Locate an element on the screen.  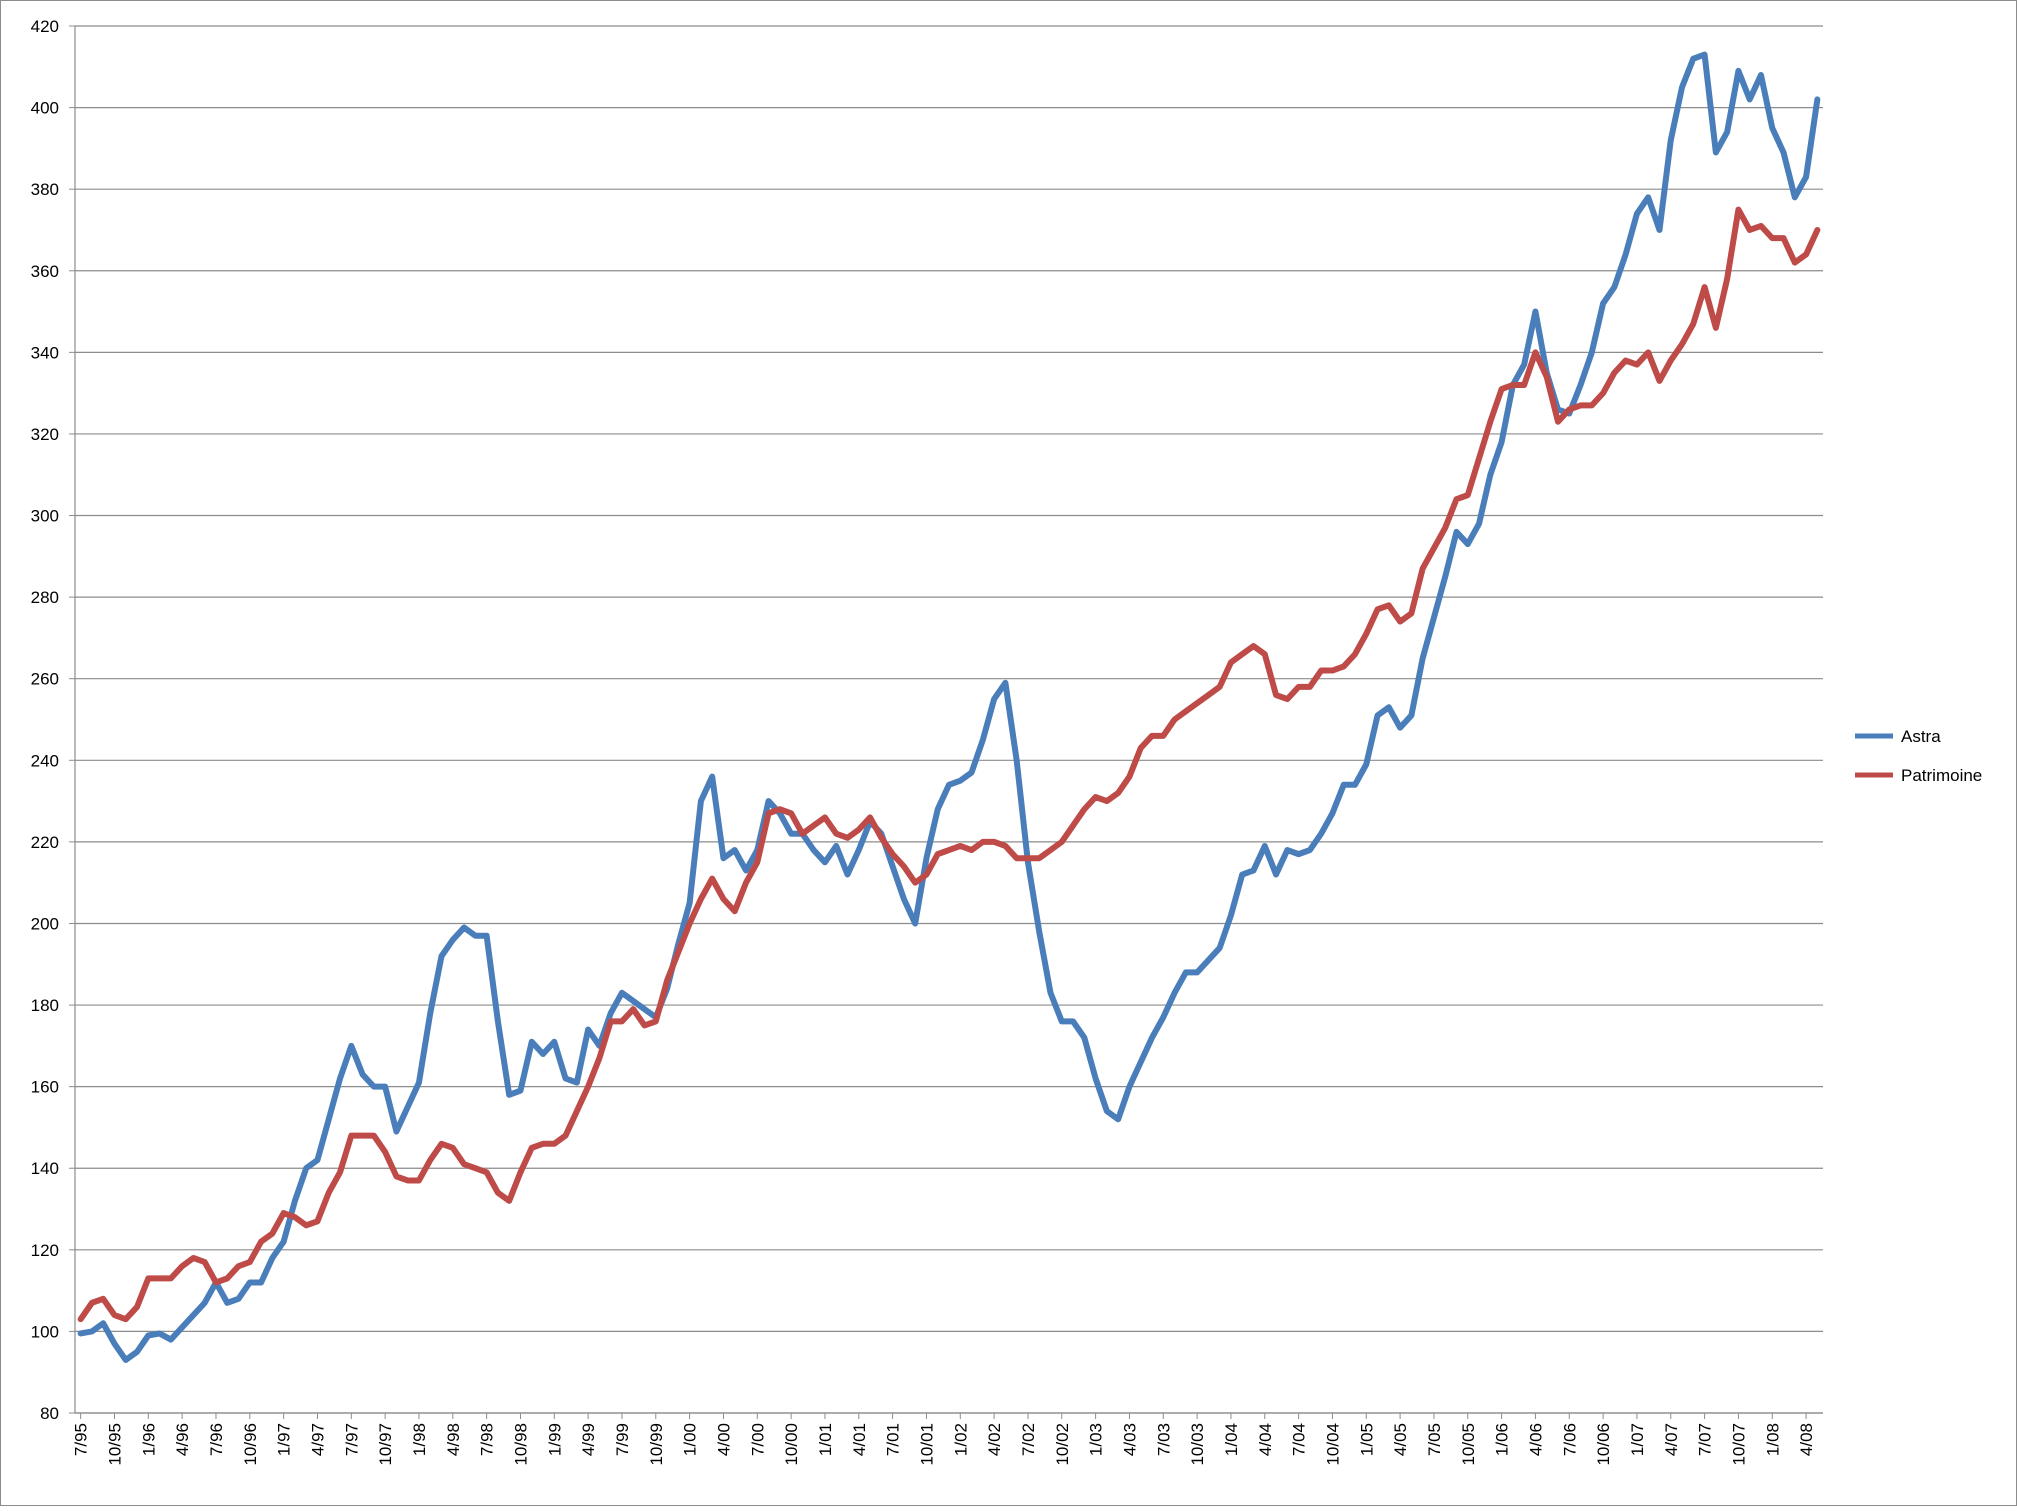
y-tick-label: 120 is located at coordinates (45, 1250).